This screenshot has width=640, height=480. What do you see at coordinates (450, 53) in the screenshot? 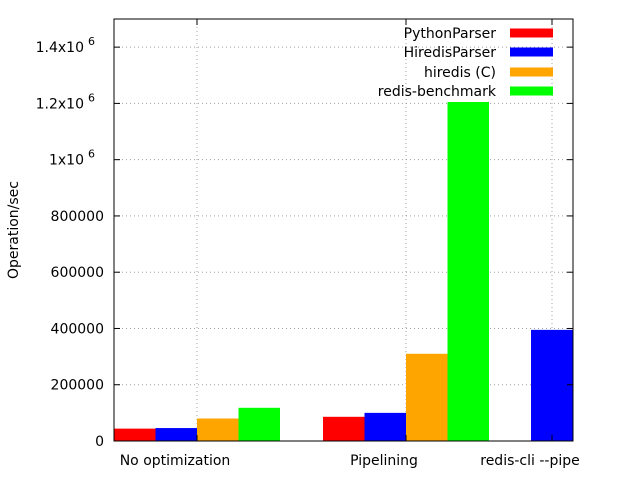
I see `legend-label: HiredisParser` at bounding box center [450, 53].